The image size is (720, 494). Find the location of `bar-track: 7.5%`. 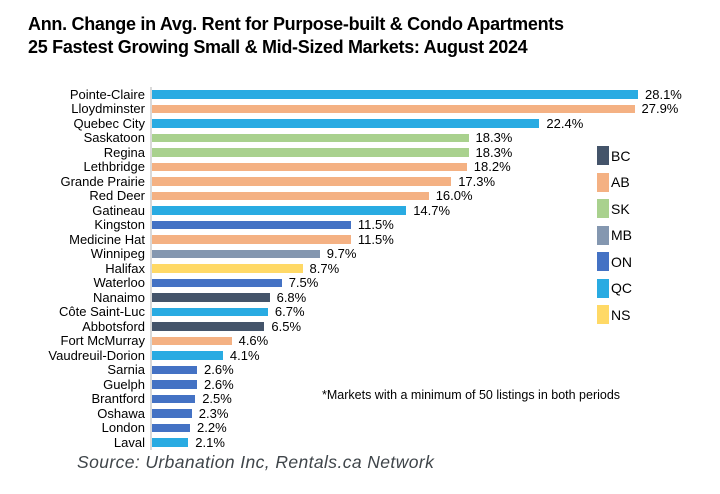

bar-track: 7.5% is located at coordinates (435, 283).